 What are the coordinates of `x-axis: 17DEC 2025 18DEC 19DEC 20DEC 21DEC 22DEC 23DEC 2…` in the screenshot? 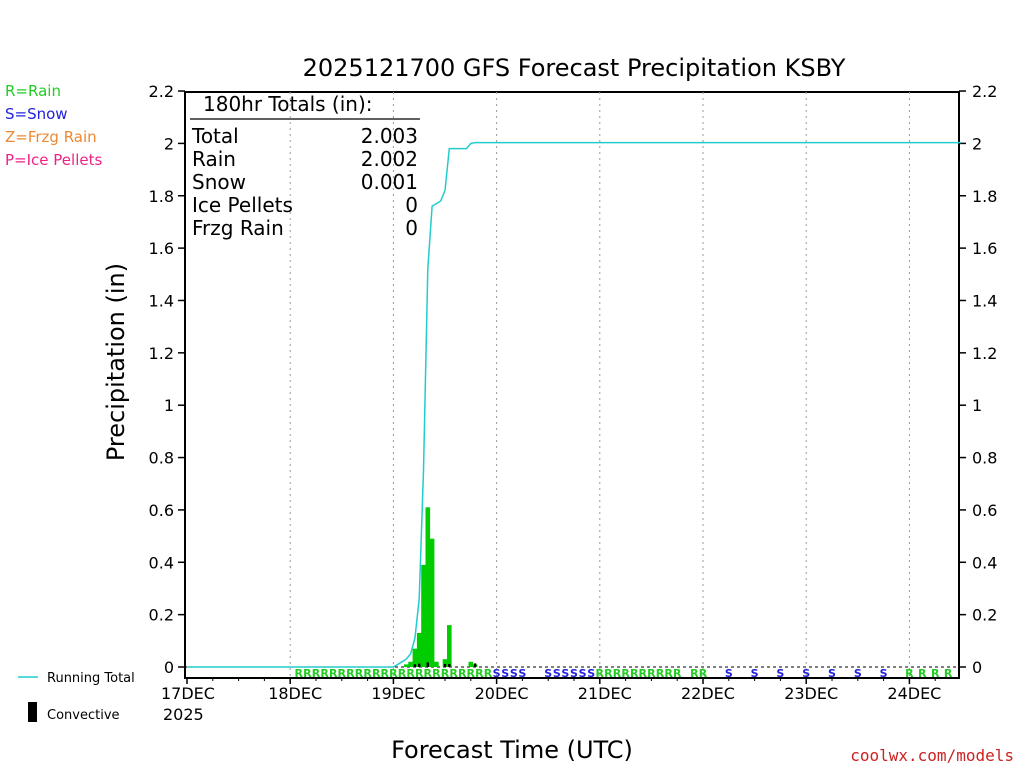 It's located at (551, 701).